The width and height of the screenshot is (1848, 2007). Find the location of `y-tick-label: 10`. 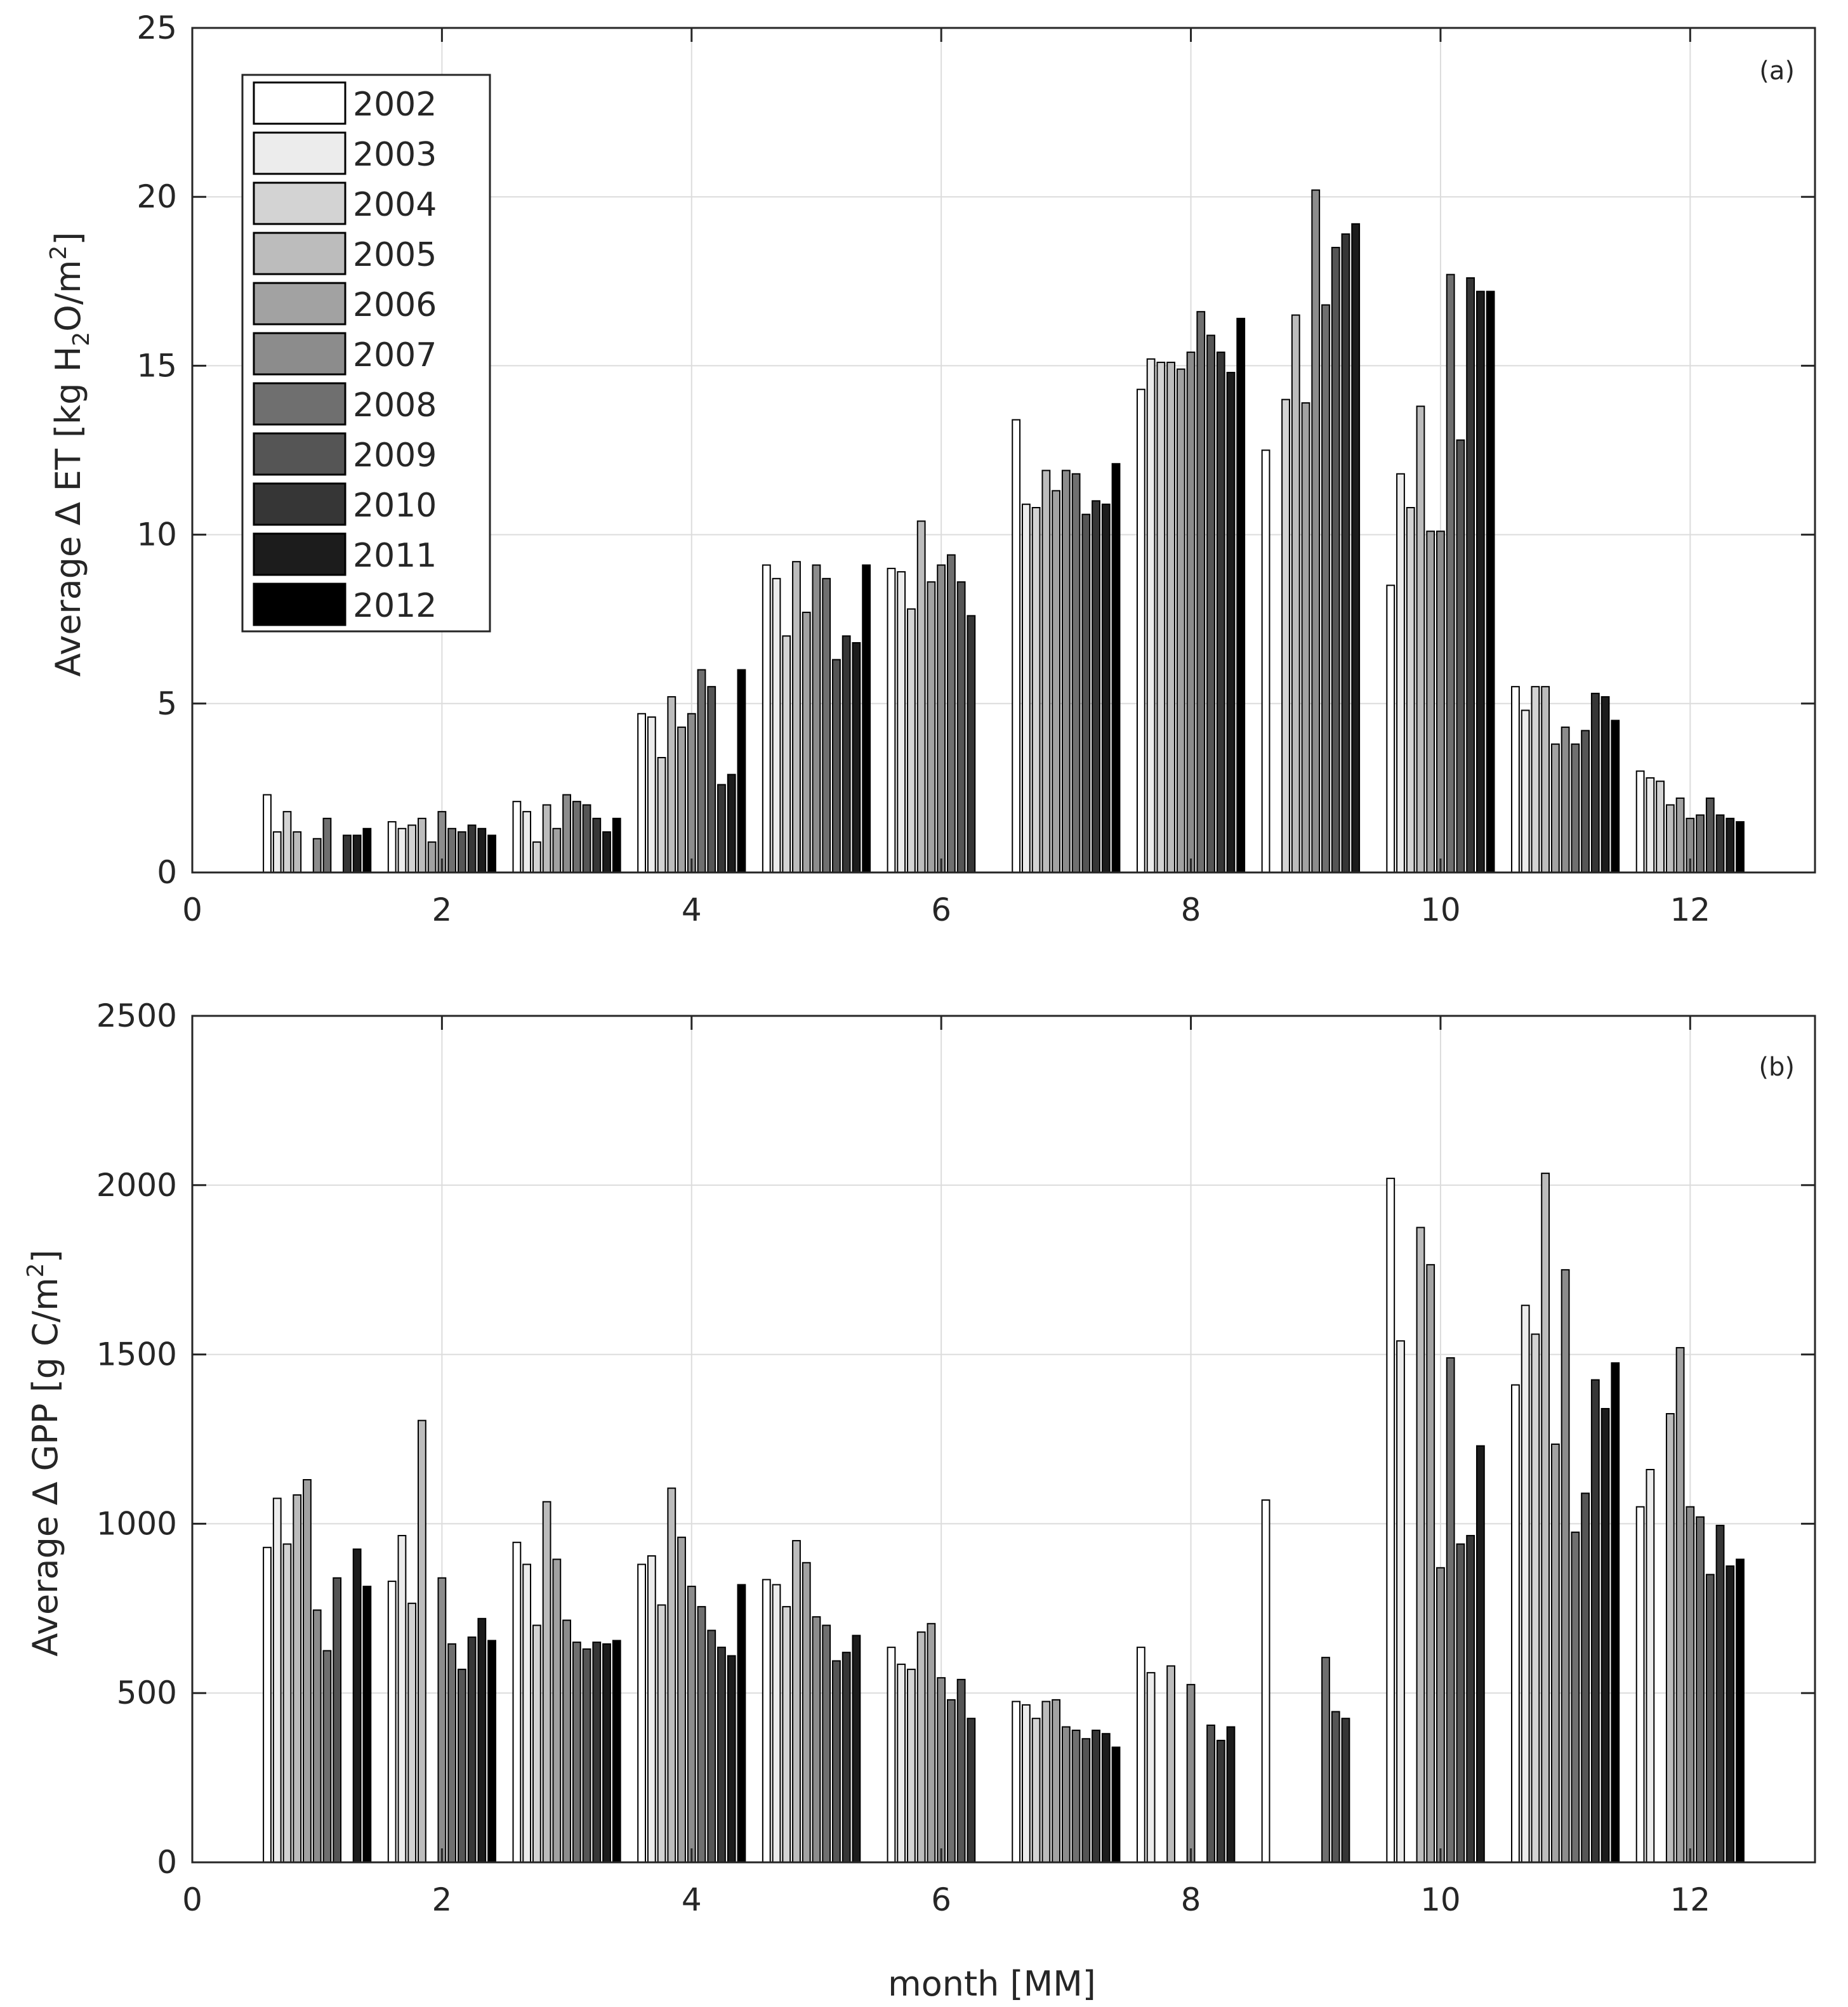

y-tick-label: 10 is located at coordinates (156, 535).